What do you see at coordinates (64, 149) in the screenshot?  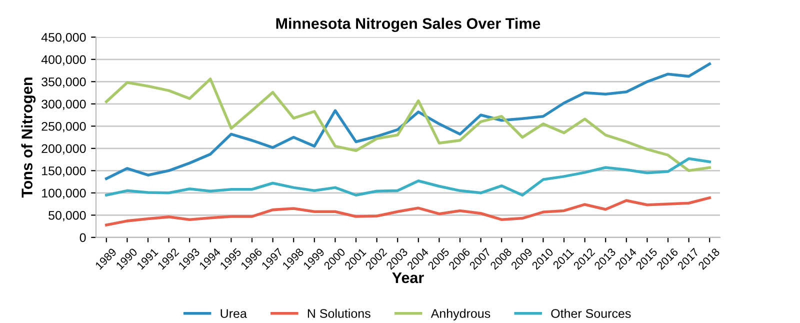 I see `y-tick-label: 200,000` at bounding box center [64, 149].